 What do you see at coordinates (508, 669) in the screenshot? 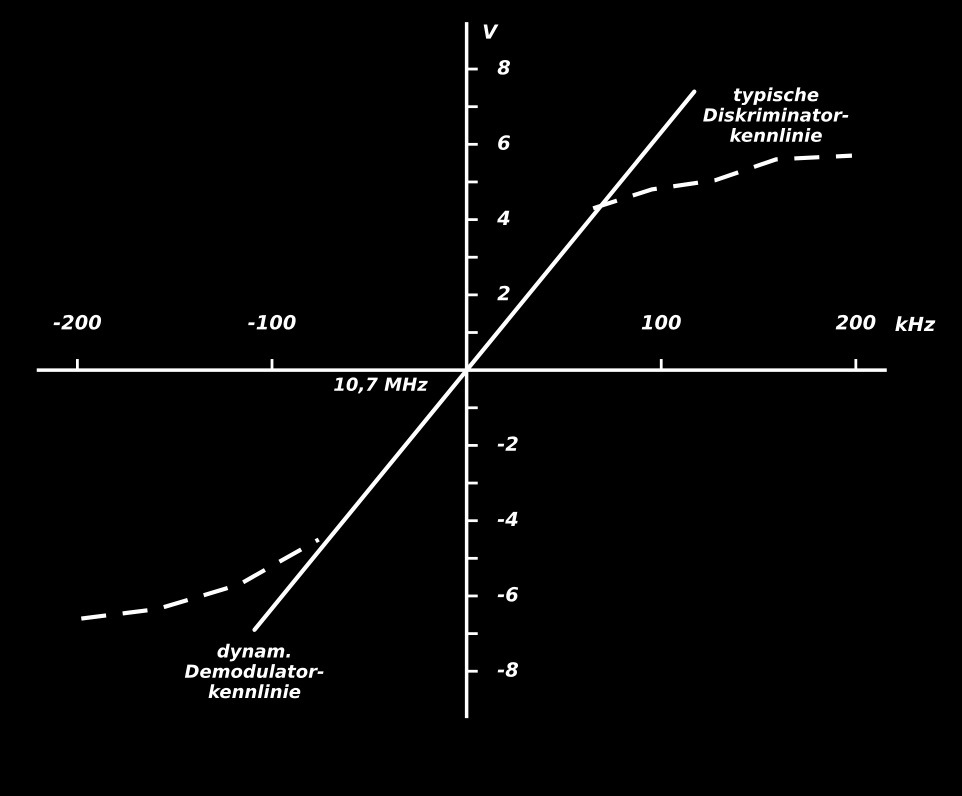
I see `y-tick-label: -8` at bounding box center [508, 669].